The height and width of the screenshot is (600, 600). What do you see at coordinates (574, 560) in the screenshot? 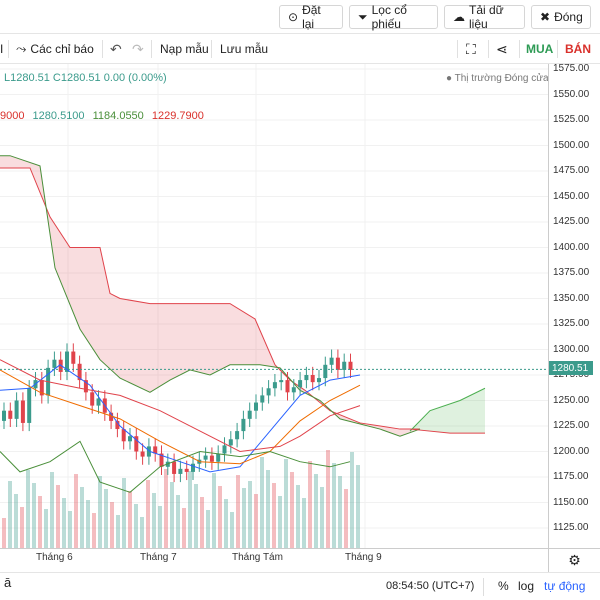
I see `chart-settings-button: ⚙` at bounding box center [574, 560].